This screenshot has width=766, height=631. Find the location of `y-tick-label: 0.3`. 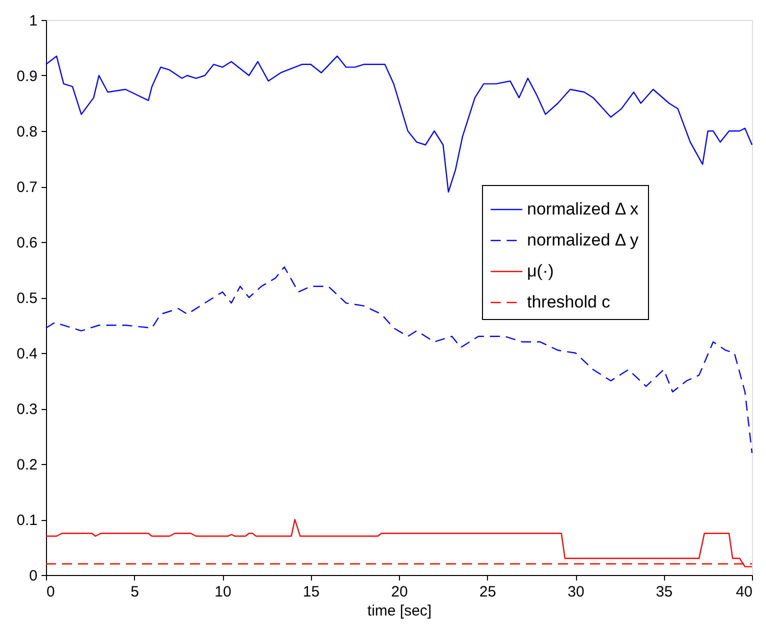

y-tick-label: 0.3 is located at coordinates (27, 409).